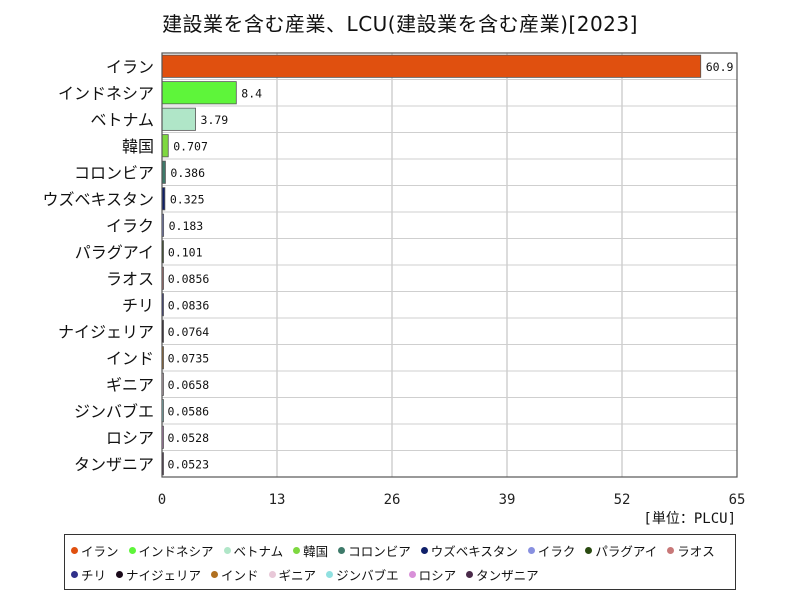 Image resolution: width=800 pixels, height=600 pixels. I want to click on legend-label: ロシア, so click(437, 575).